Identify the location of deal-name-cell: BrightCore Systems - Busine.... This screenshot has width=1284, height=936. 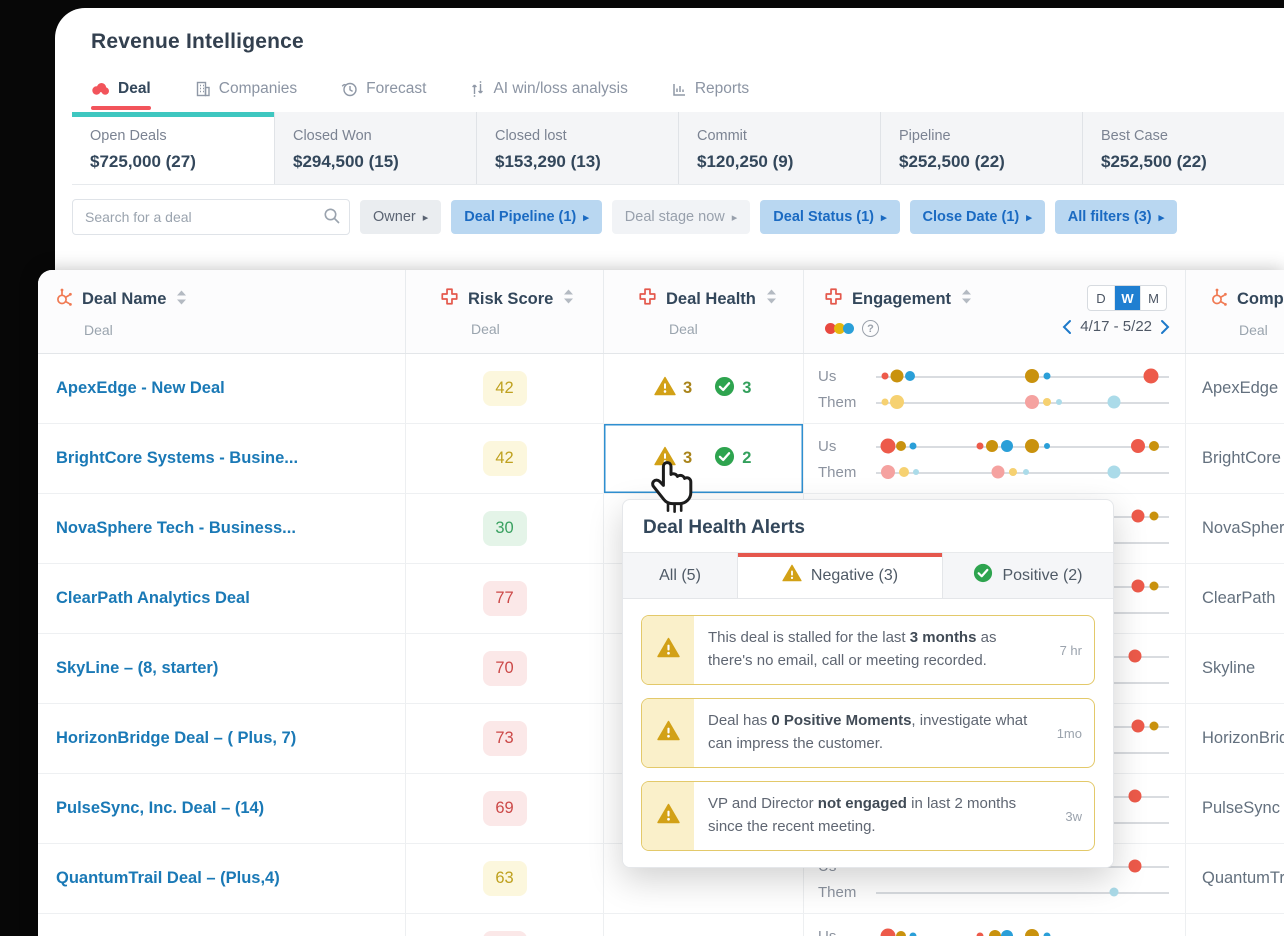
(221, 458).